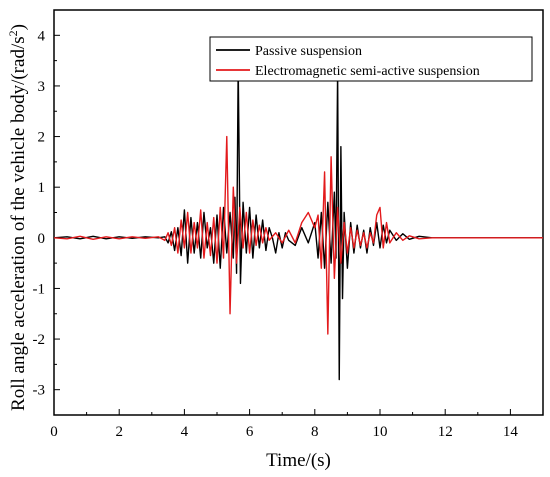 The width and height of the screenshot is (550, 477). I want to click on y-tick-label: 2, so click(42, 138).